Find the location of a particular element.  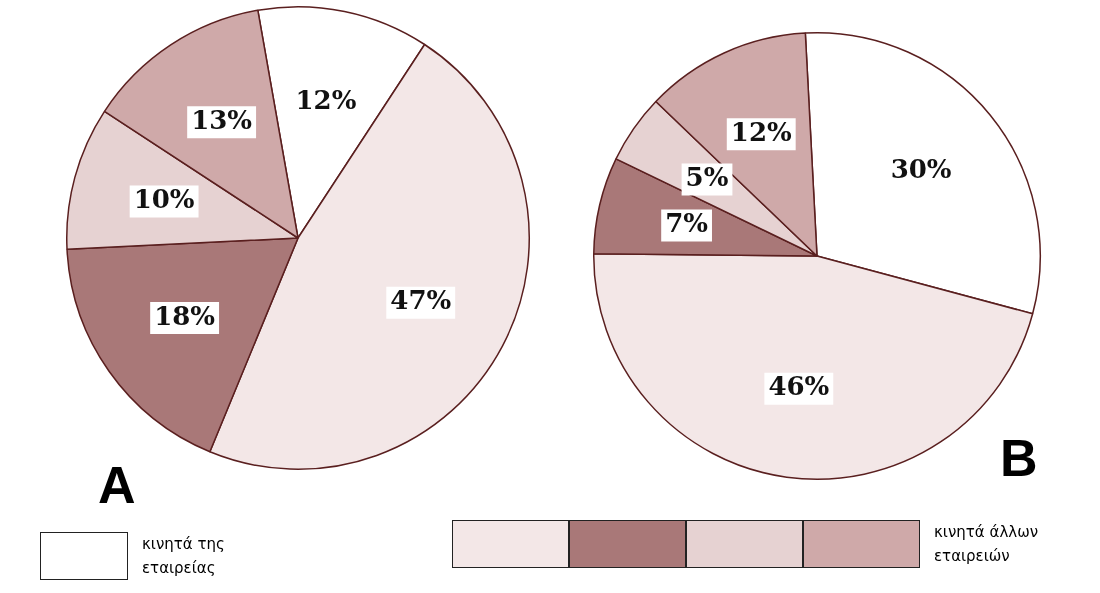

text: κινητά της εταιρείας is located at coordinates (184, 556).